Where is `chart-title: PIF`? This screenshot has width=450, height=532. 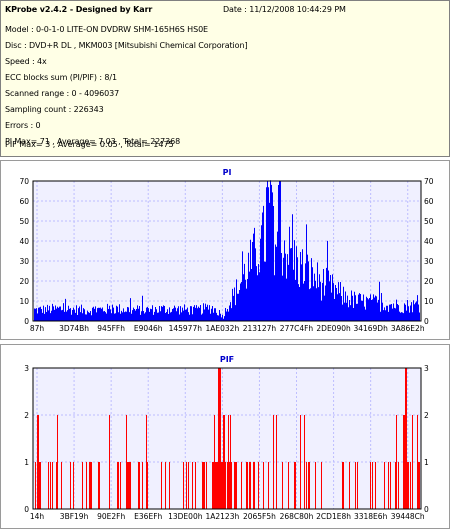 chart-title: PIF is located at coordinates (227, 359).